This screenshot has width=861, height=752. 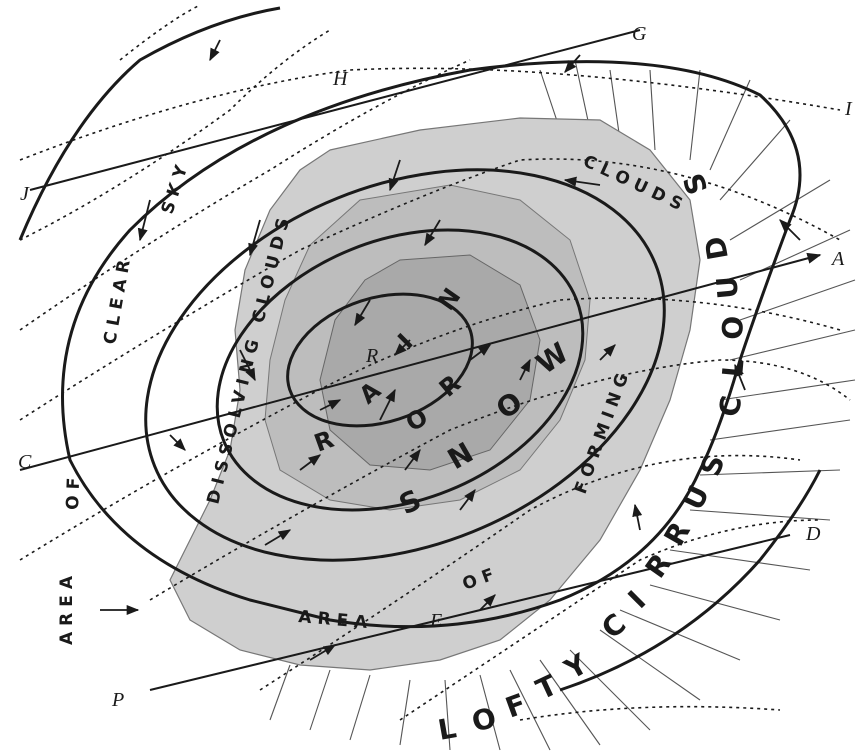 What do you see at coordinates (435, 621) in the screenshot?
I see `label-E: E` at bounding box center [435, 621].